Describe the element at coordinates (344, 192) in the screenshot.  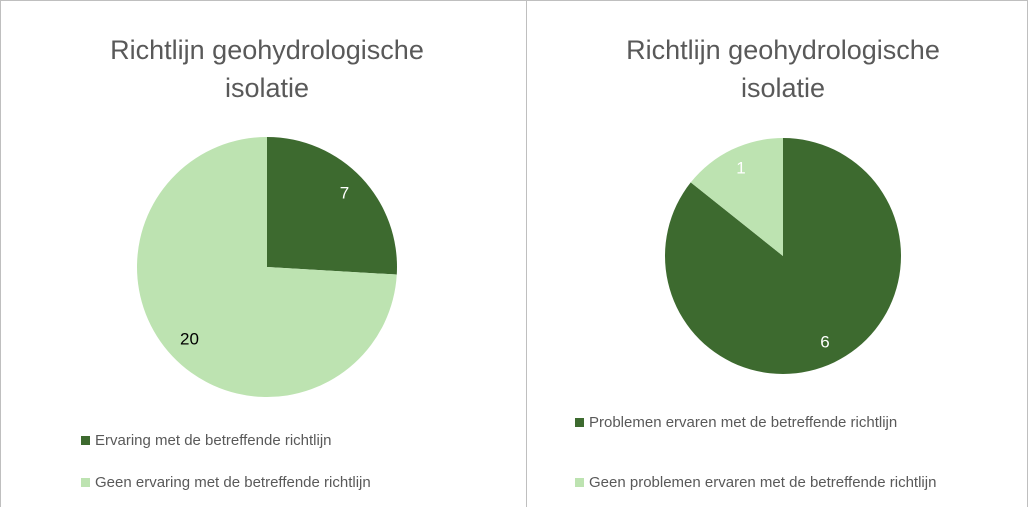
I see `data-label: 7` at that location.